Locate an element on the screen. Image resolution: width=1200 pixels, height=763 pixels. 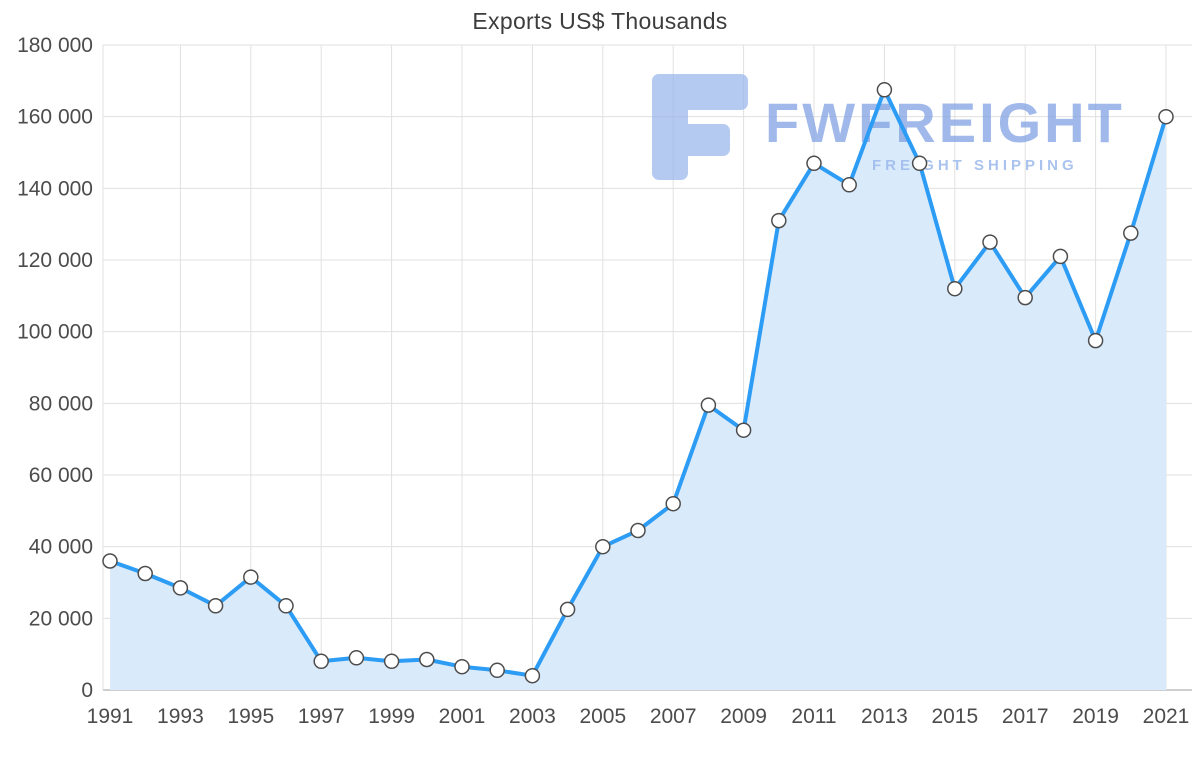
data-point-2016 is located at coordinates (990, 242).